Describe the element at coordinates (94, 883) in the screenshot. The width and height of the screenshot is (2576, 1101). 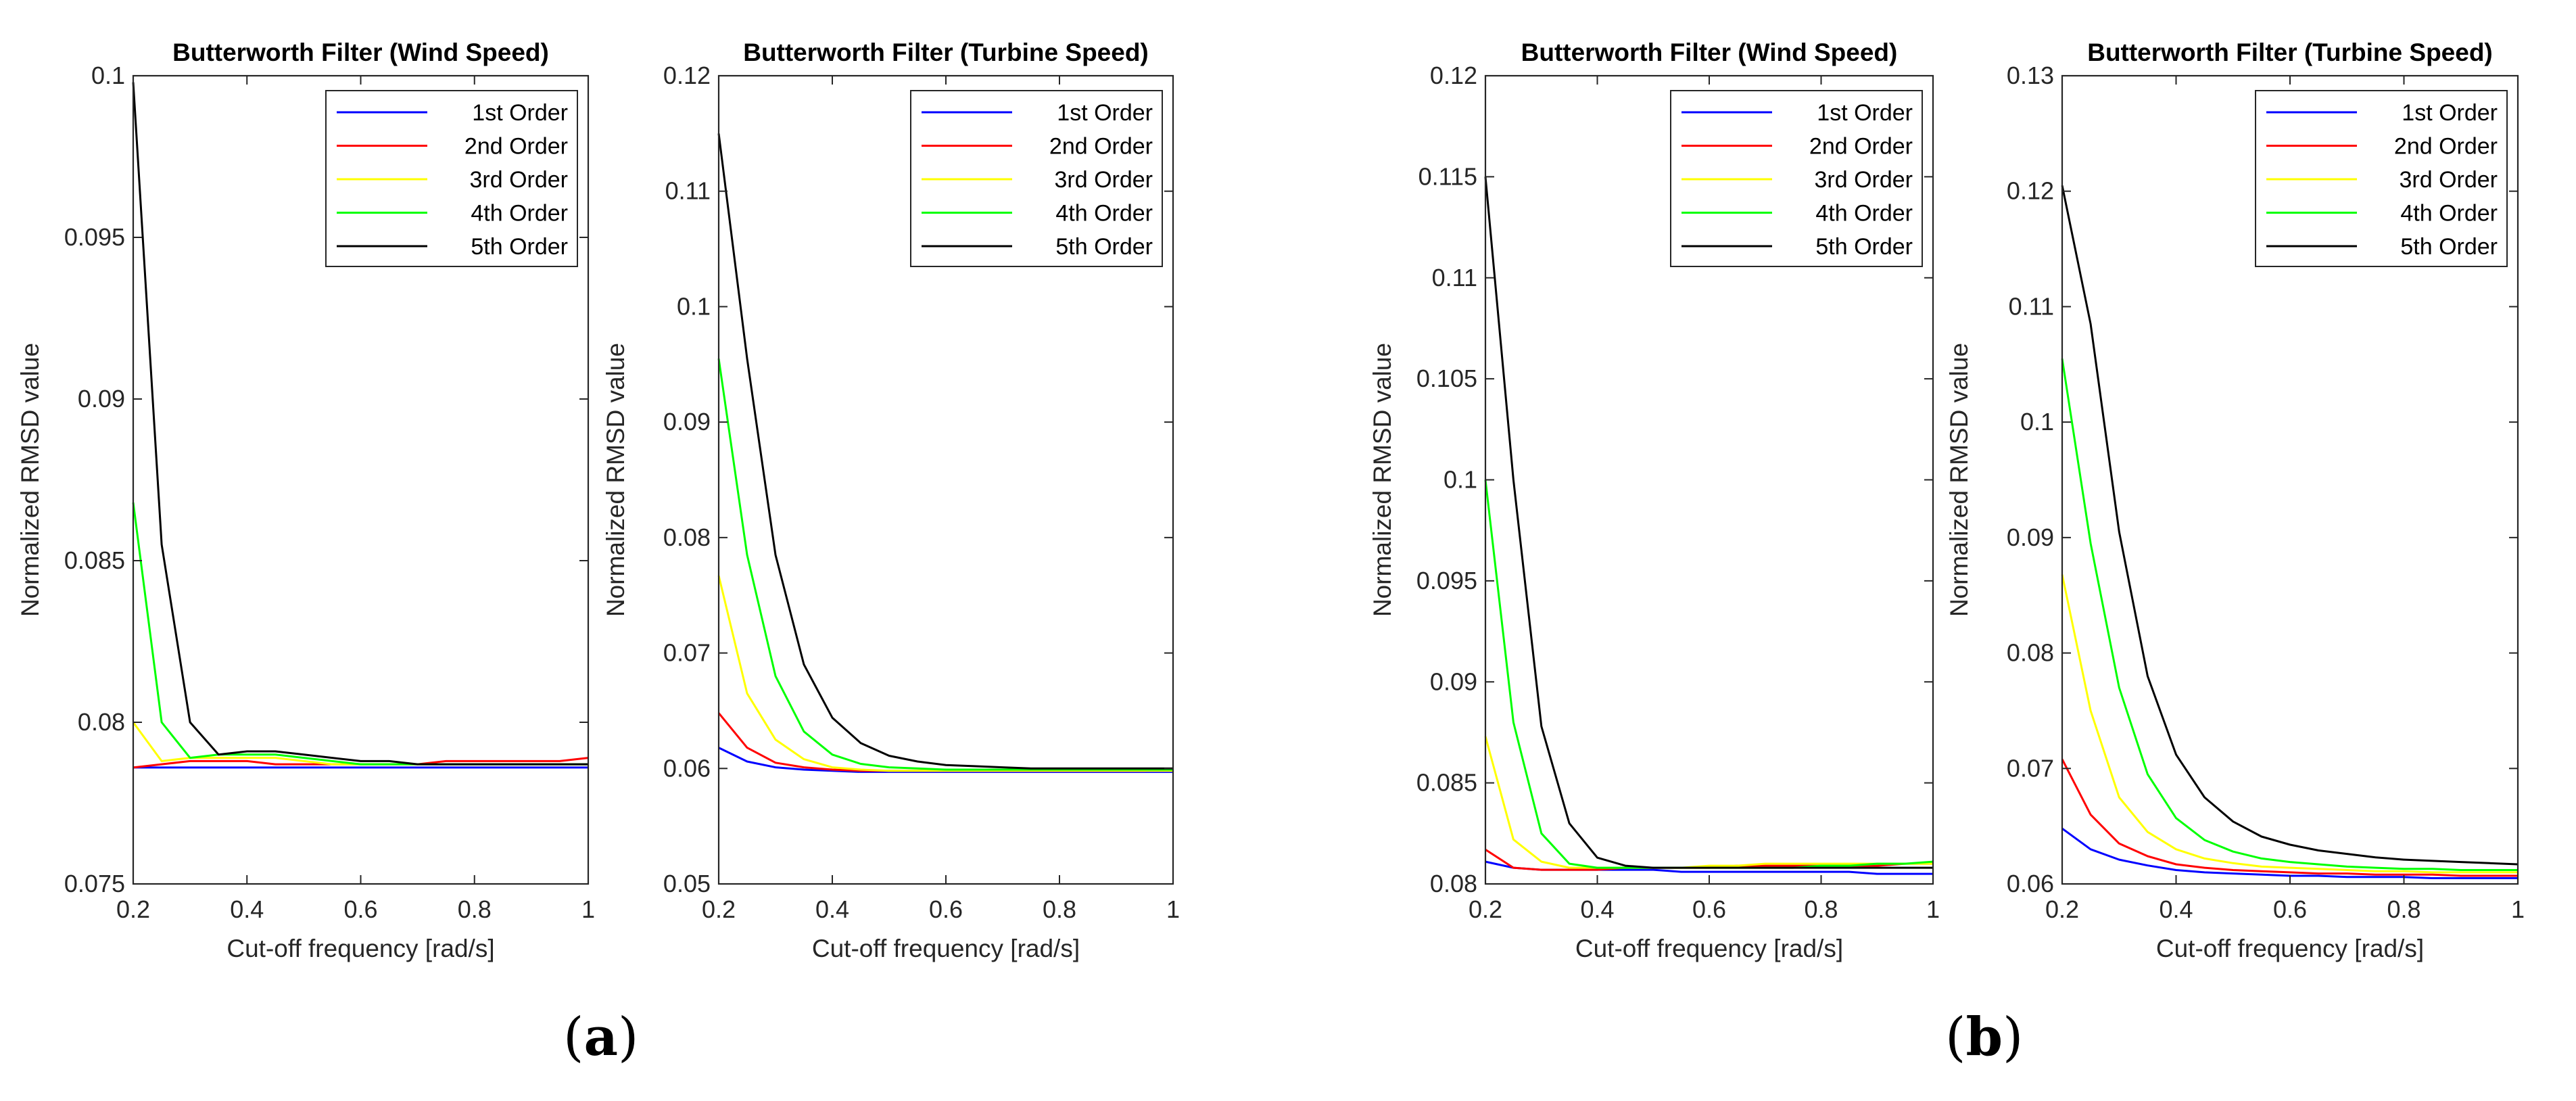
I see `y-tick-label: 0.075` at that location.